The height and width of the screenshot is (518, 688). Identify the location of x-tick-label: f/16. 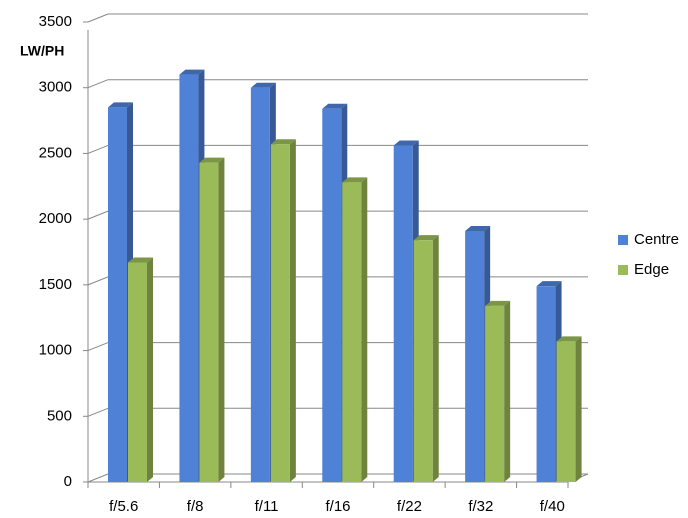
(337, 506).